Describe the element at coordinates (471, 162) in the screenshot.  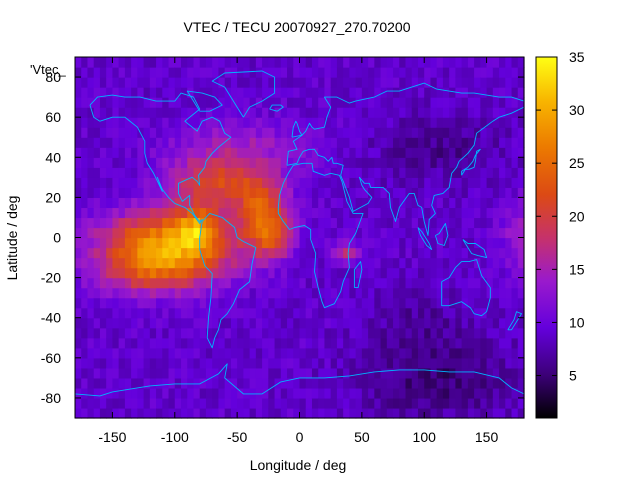
I see `coastline-japan` at that location.